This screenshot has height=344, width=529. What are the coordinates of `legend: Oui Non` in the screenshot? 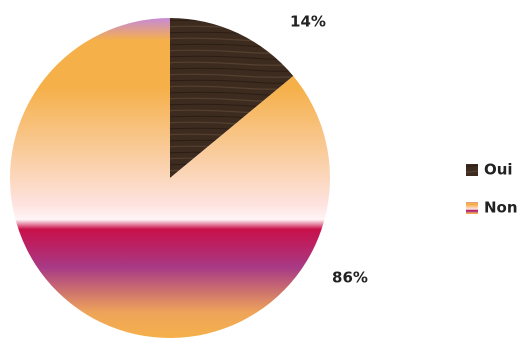 It's located at (492, 189).